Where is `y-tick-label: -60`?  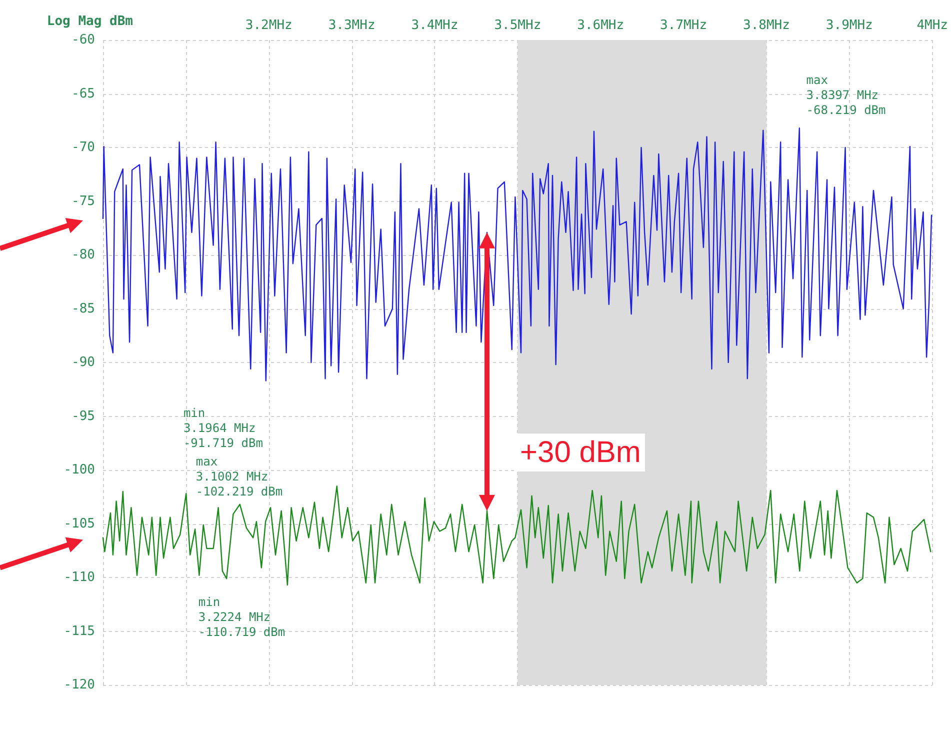
y-tick-label: -60 is located at coordinates (83, 40).